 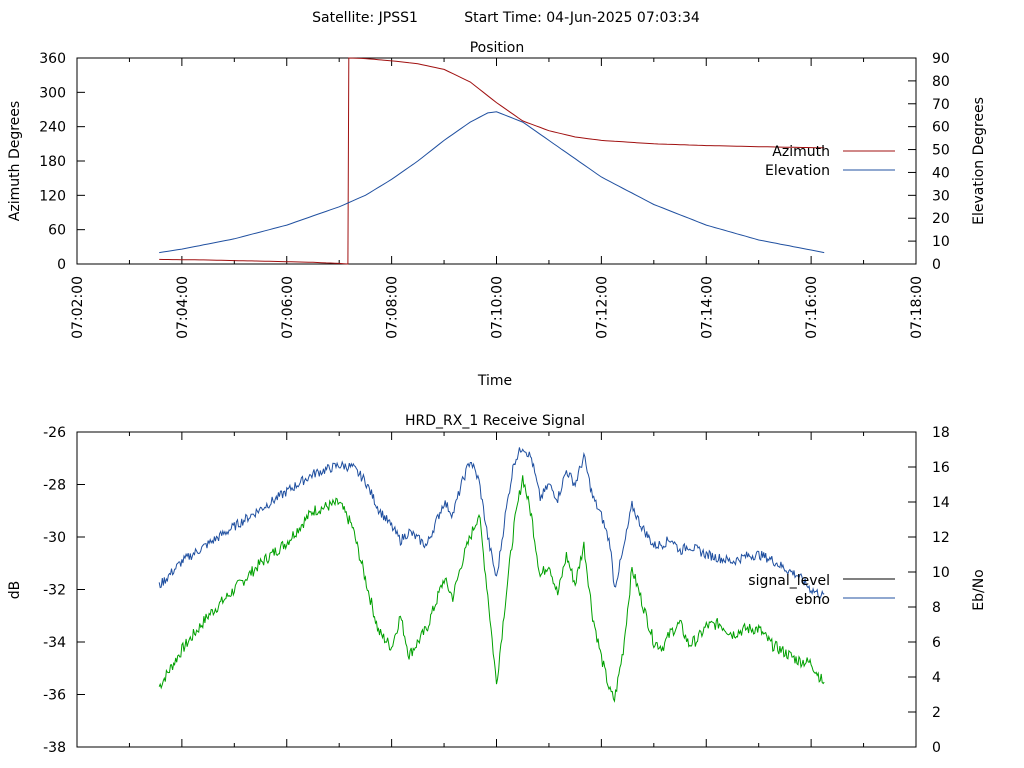 What do you see at coordinates (54, 748) in the screenshot?
I see `y-tick-label: -38` at bounding box center [54, 748].